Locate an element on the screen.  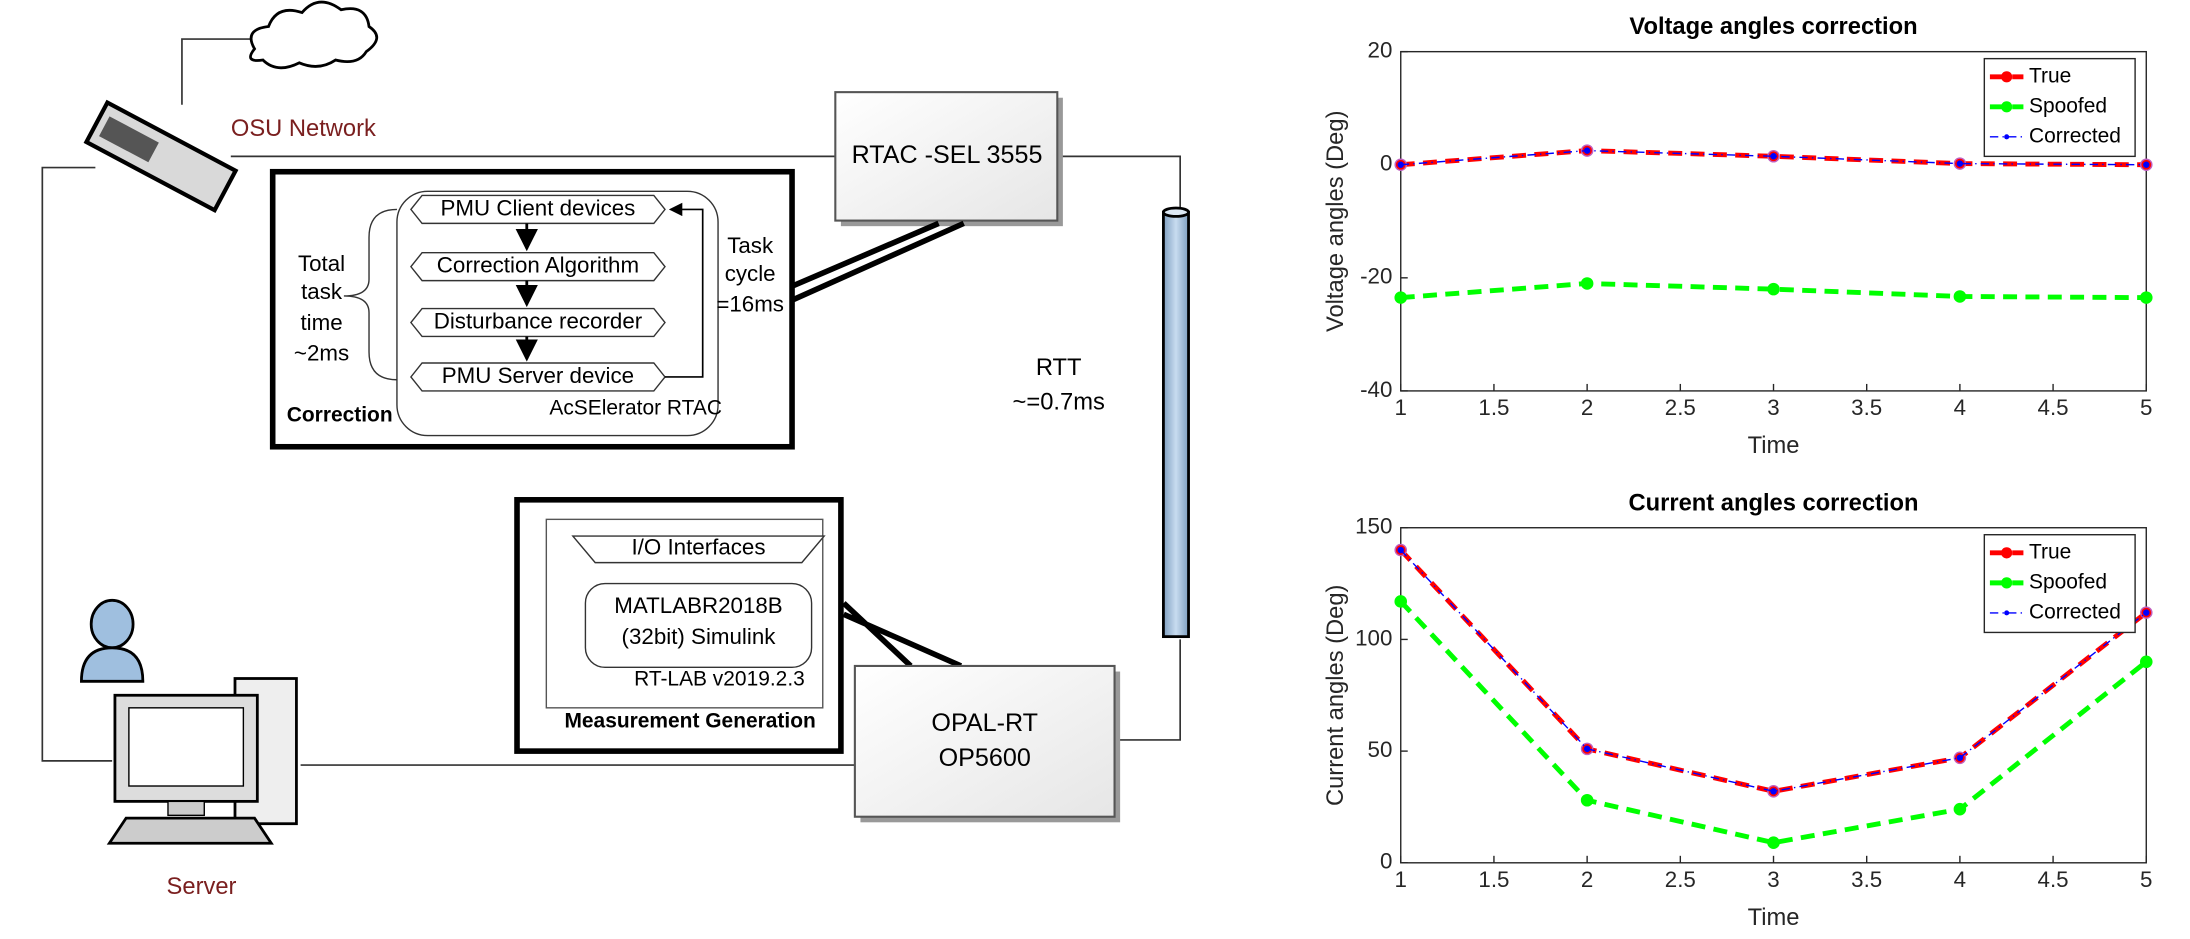
total-time: task is located at coordinates (322, 291).